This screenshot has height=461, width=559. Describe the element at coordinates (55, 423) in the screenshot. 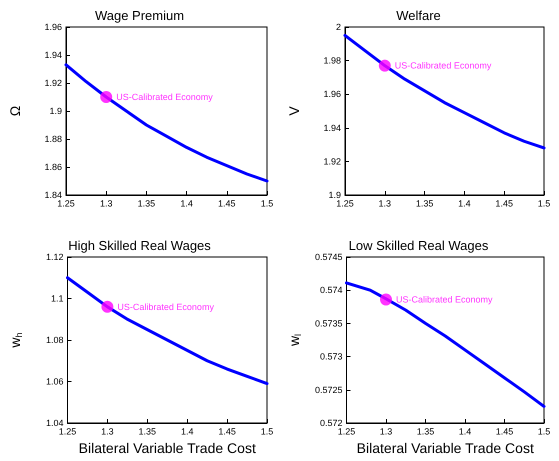

I see `y-tick-label: 1.04` at that location.